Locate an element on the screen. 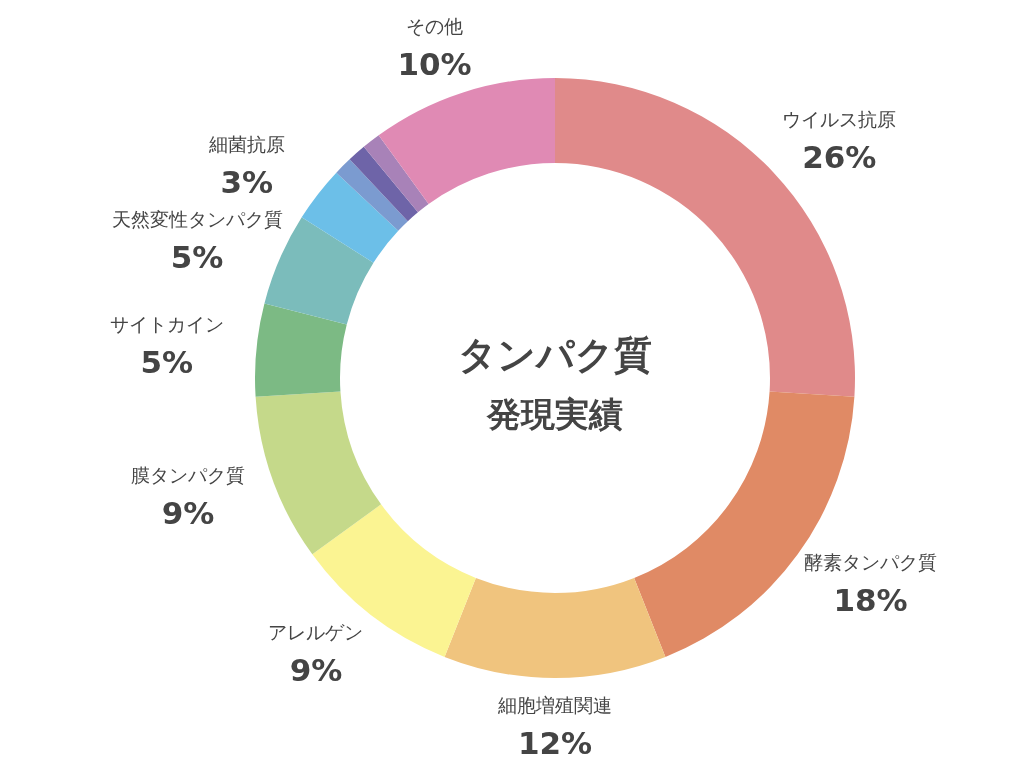  slice-label: その他 is located at coordinates (434, 26).